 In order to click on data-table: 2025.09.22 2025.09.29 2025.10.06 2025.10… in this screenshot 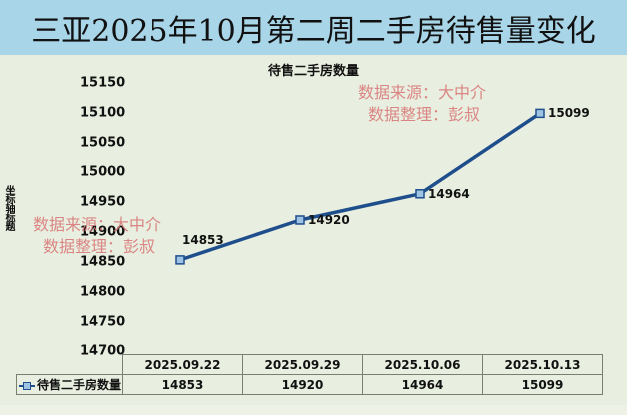, I will do `click(309, 374)`.